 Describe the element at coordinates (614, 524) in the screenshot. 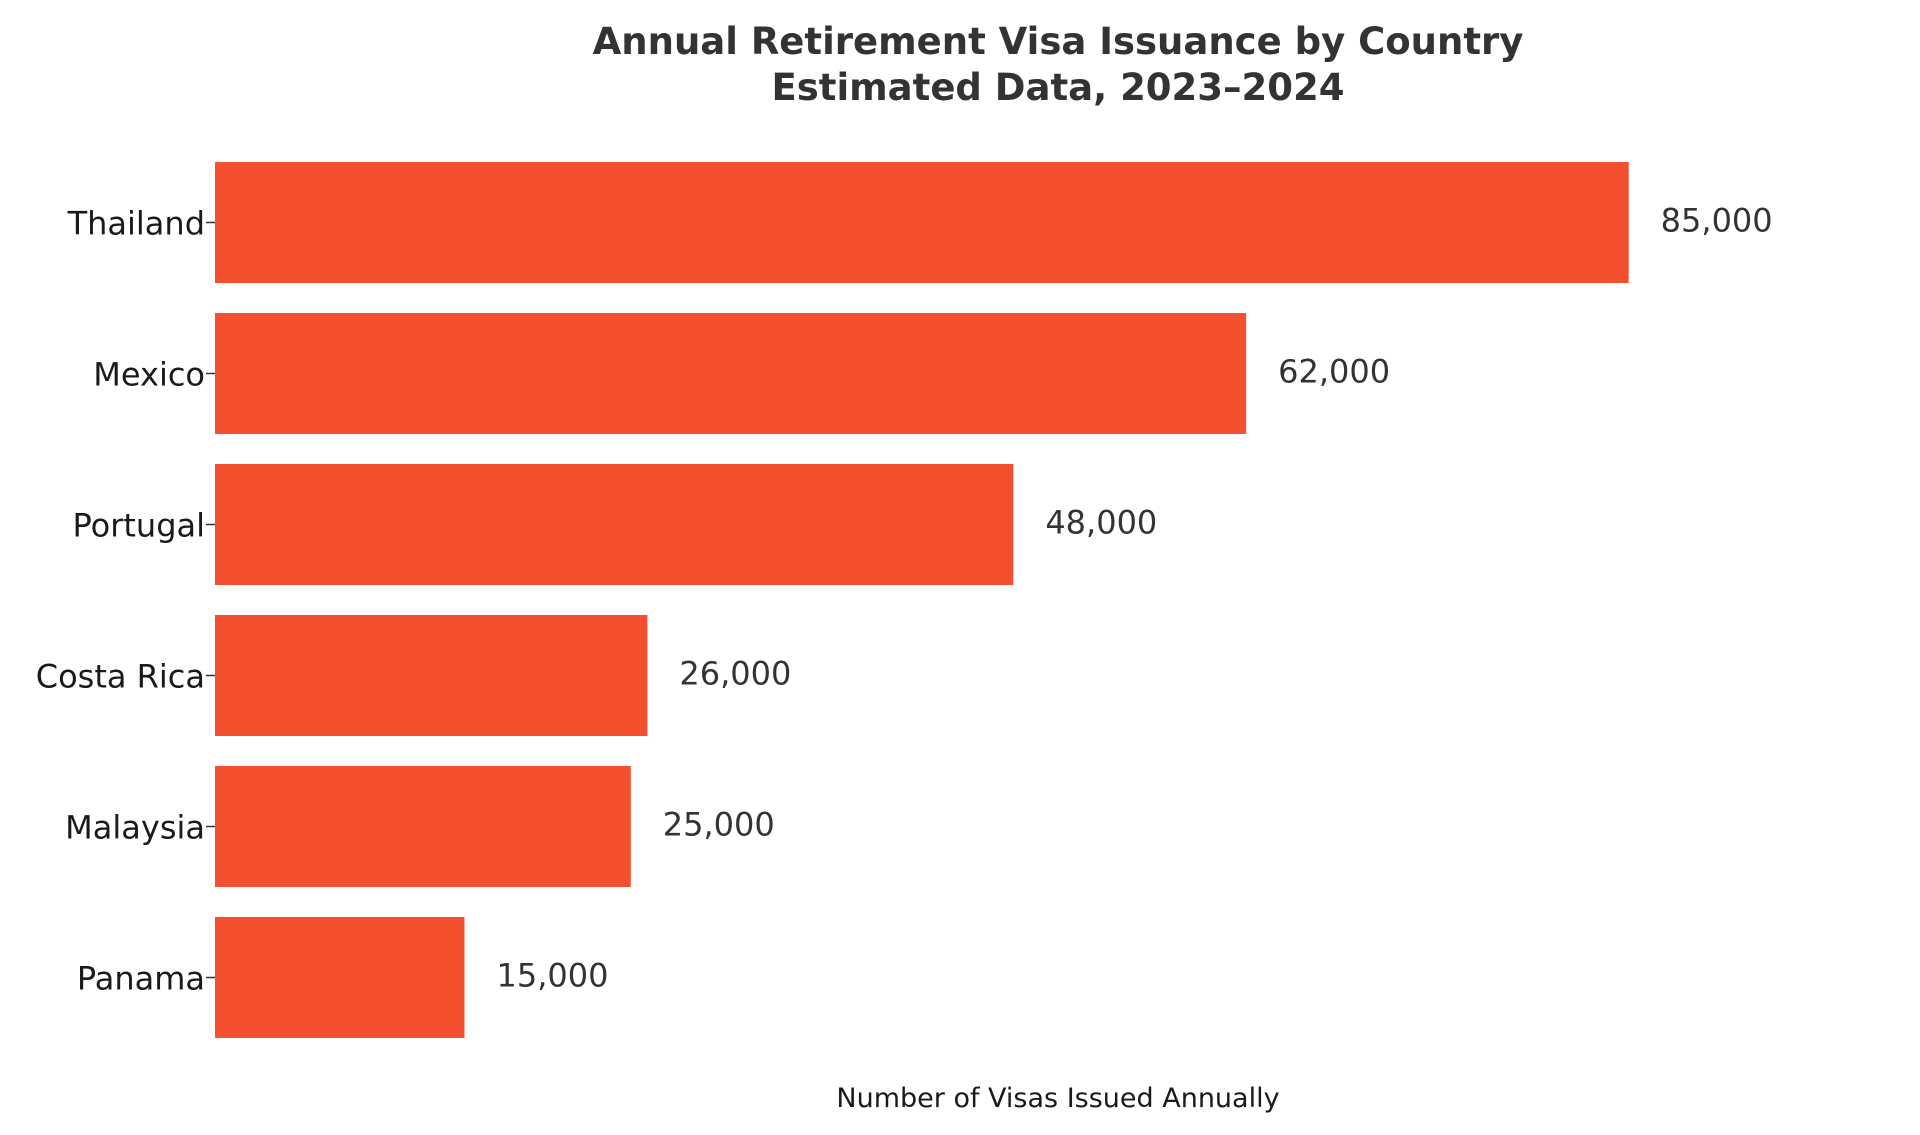

I see `bar-portugal` at that location.